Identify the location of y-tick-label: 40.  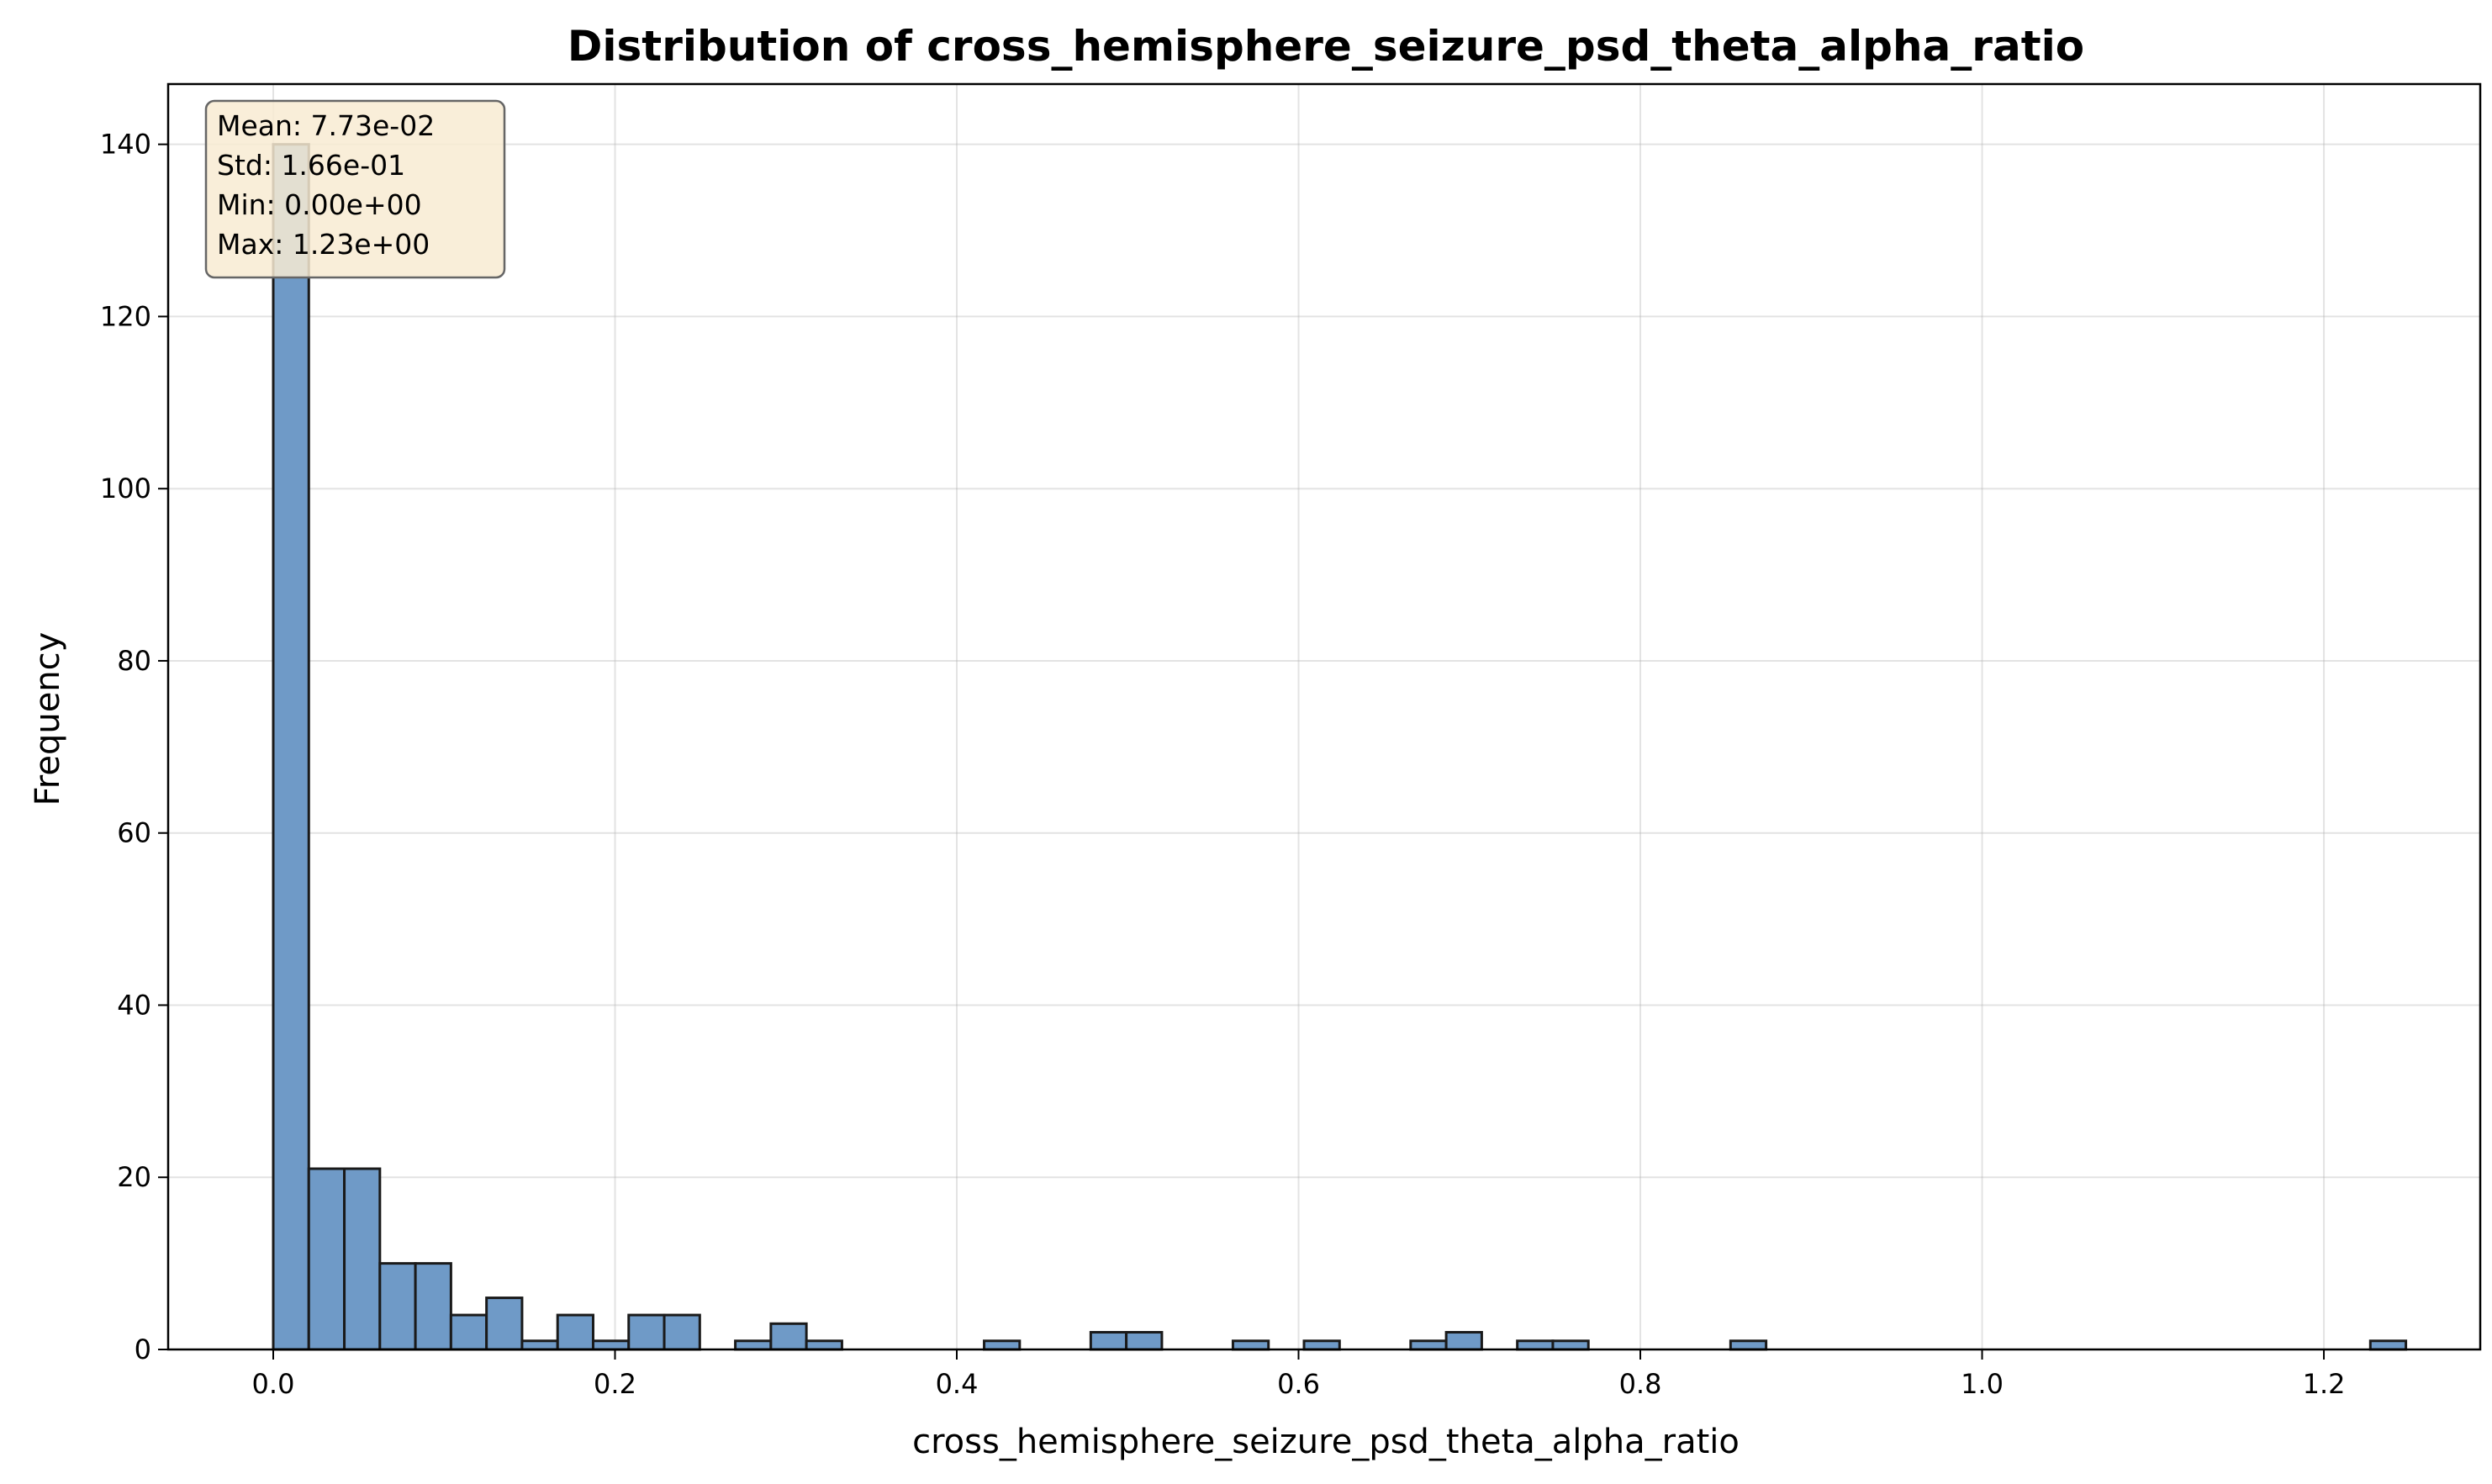
(134, 1005).